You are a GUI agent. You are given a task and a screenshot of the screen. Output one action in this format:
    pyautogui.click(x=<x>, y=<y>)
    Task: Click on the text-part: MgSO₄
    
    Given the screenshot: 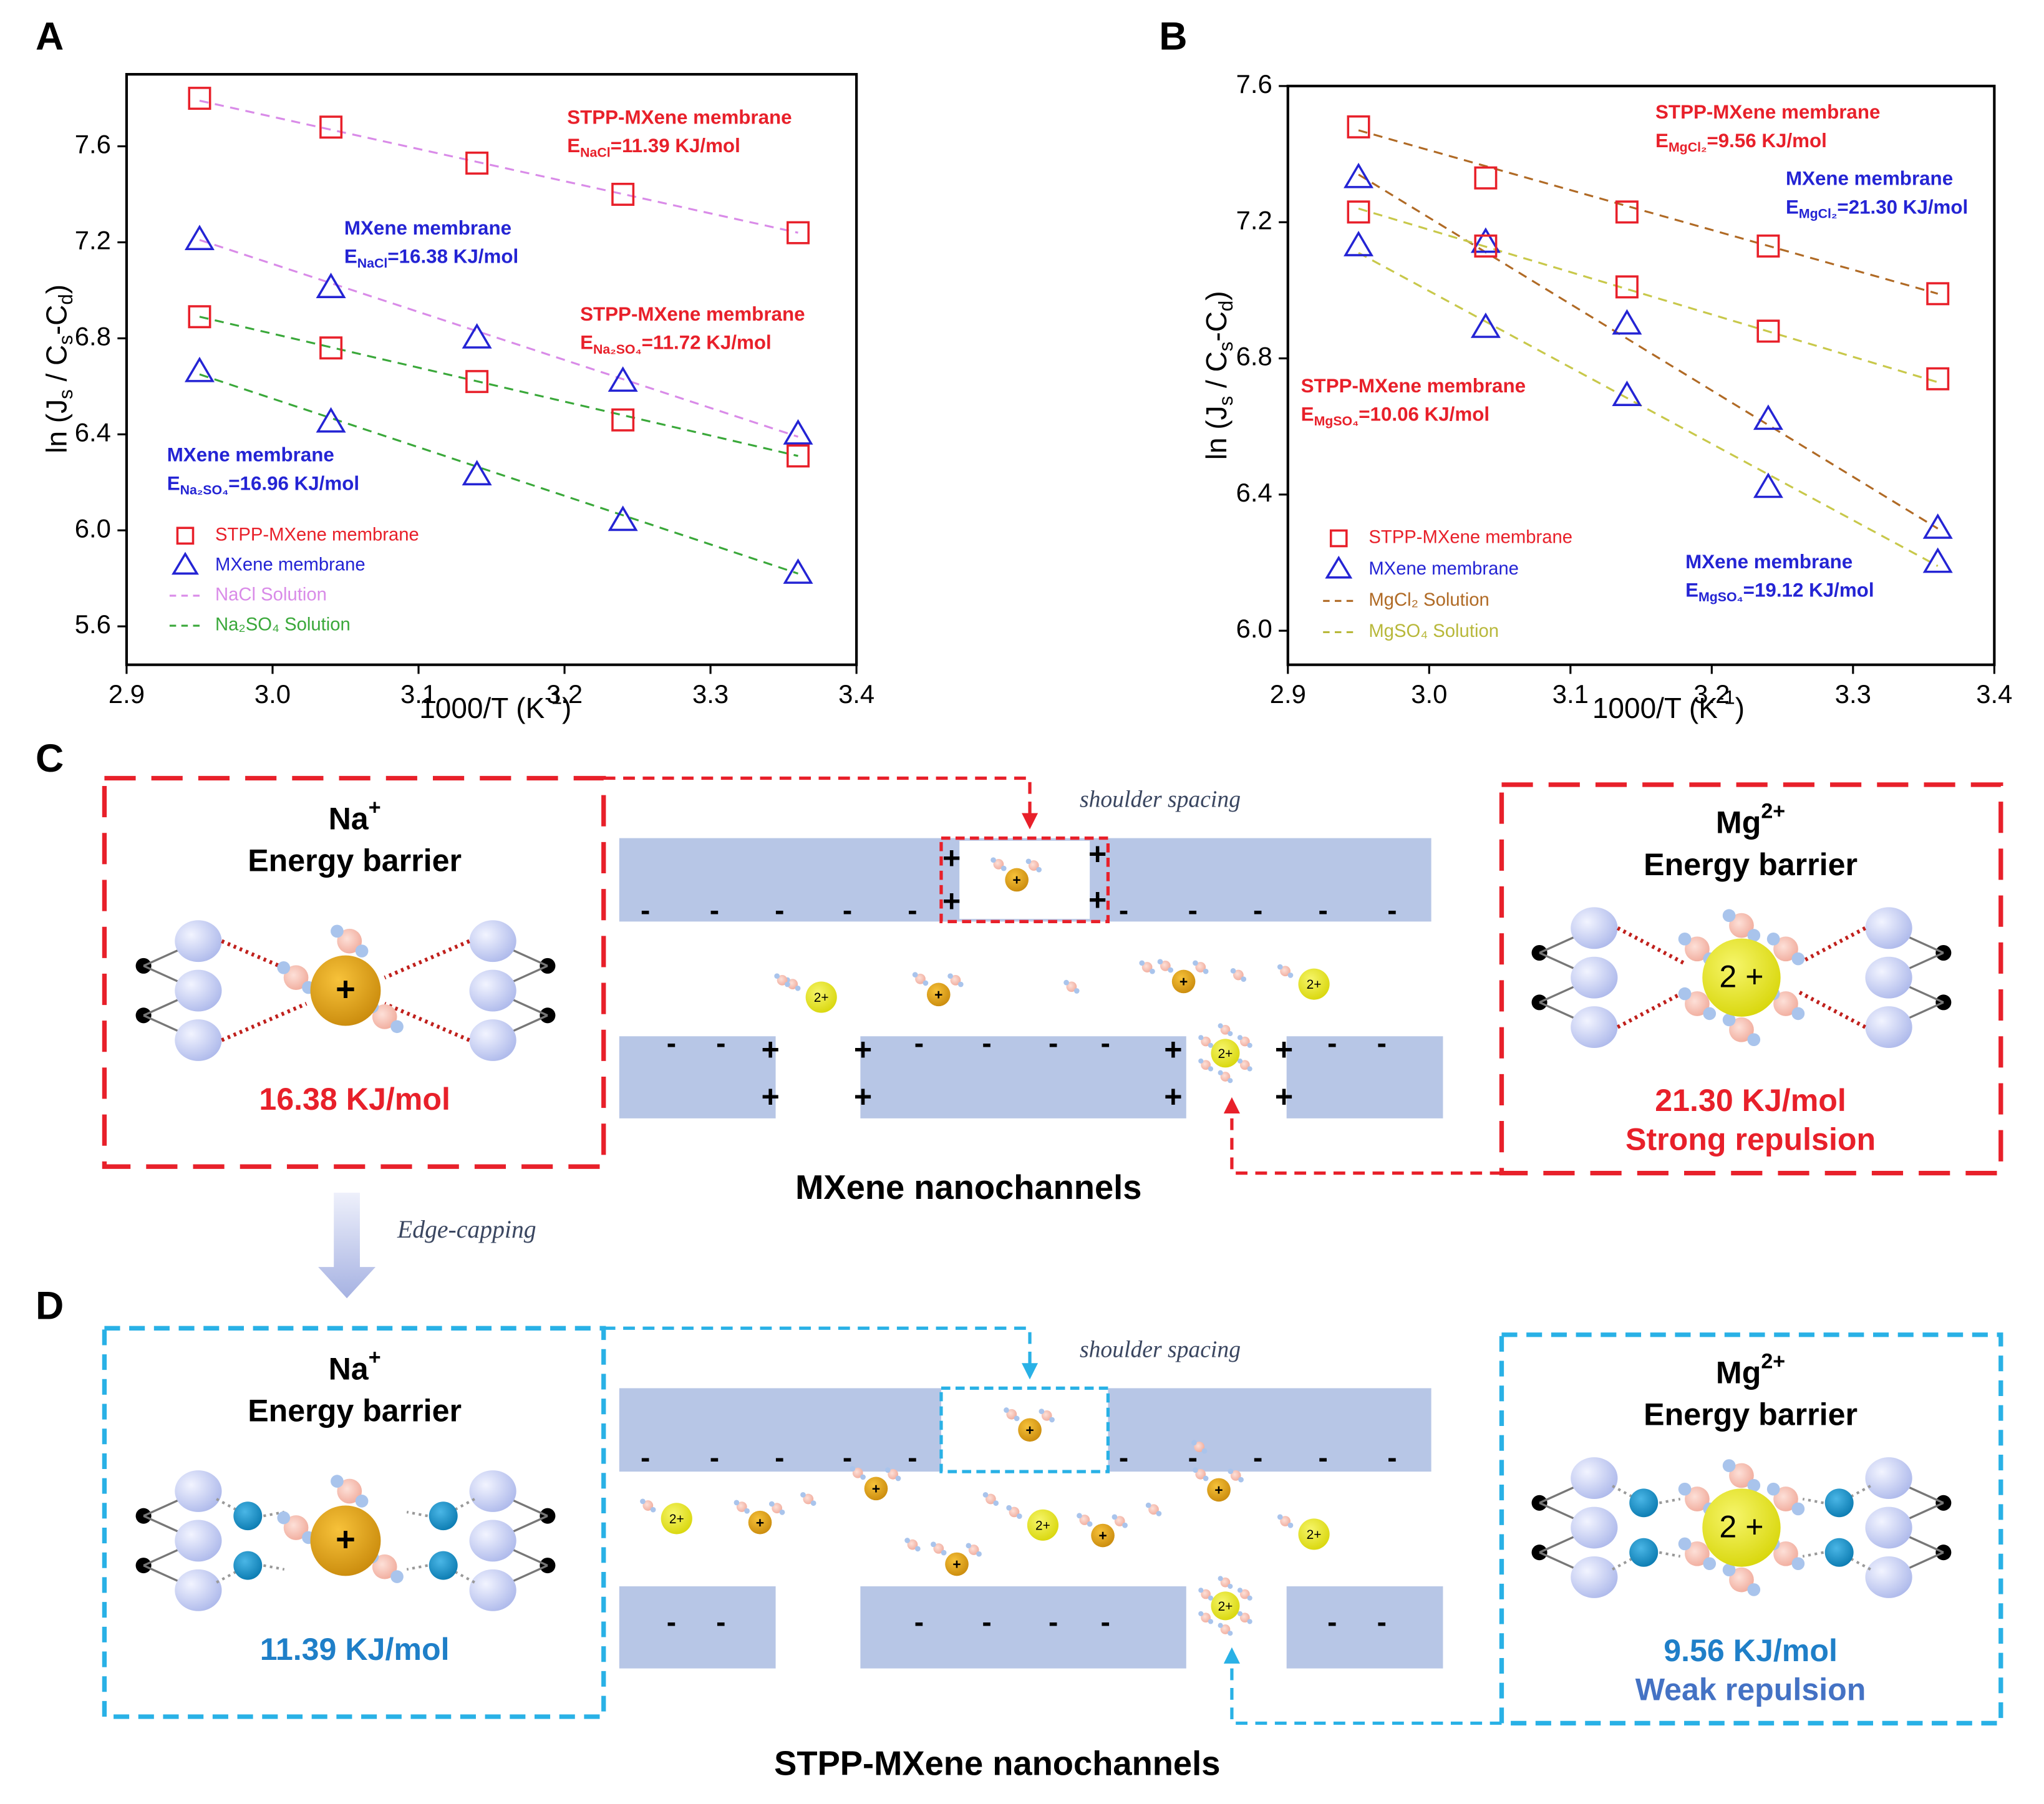 What is the action you would take?
    pyautogui.click(x=1720, y=596)
    